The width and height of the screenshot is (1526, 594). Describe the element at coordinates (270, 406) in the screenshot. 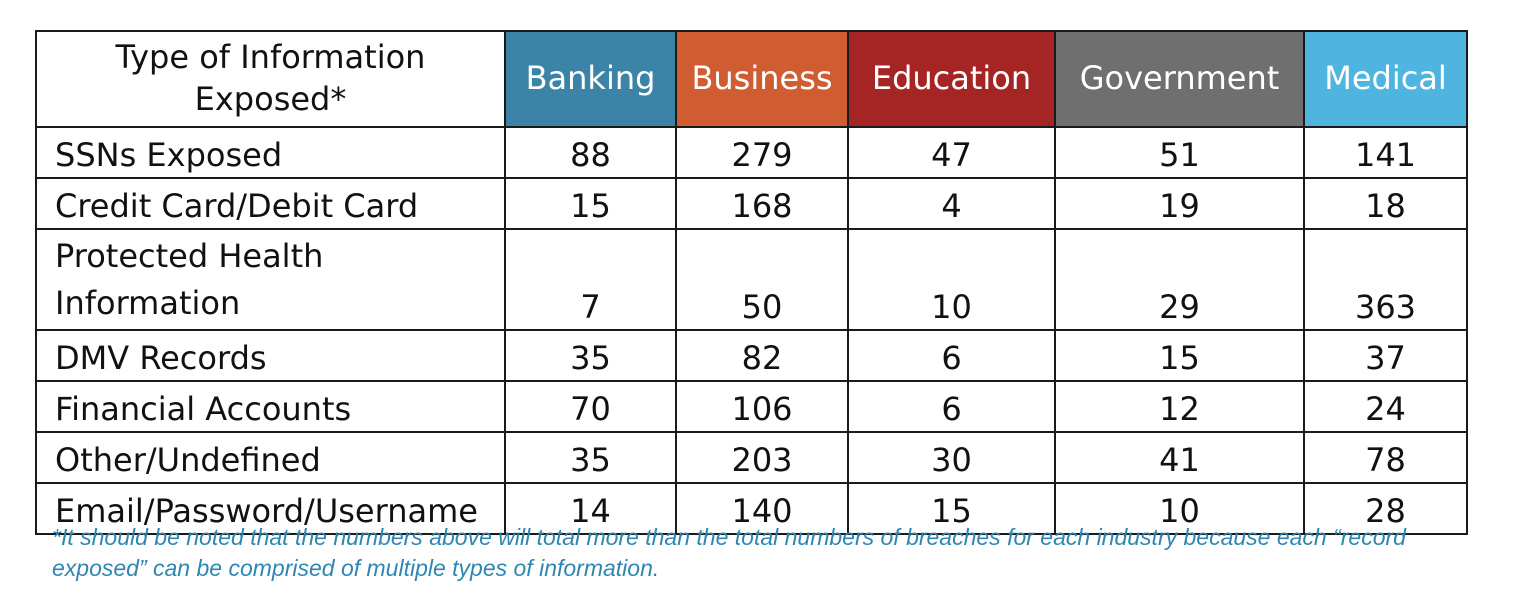

I see `row-label: Financial Accounts` at that location.